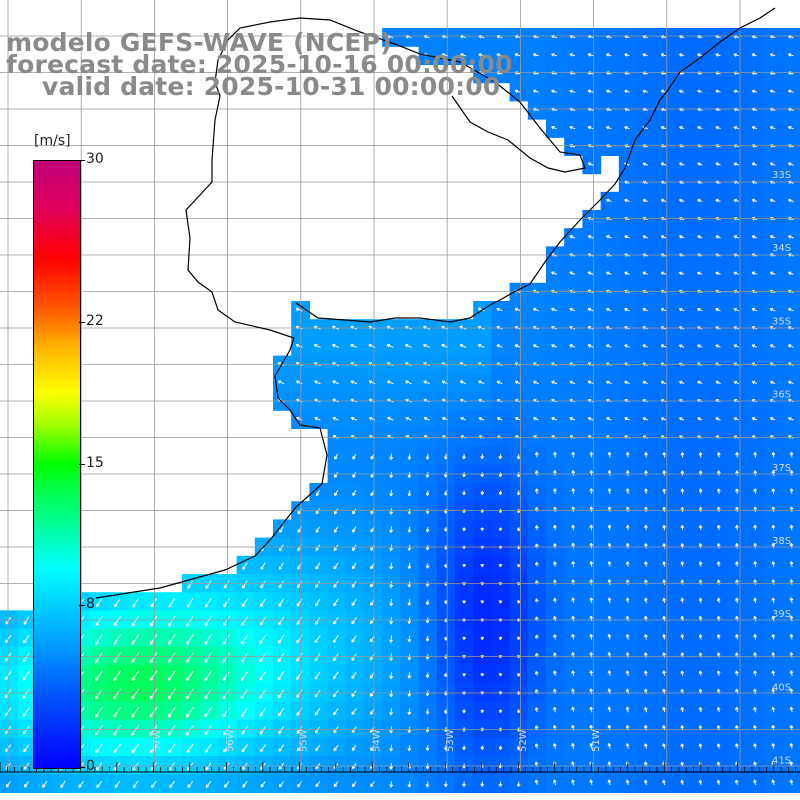 The height and width of the screenshot is (800, 800). Describe the element at coordinates (82, 606) in the screenshot. I see `colorbar-tick-mark` at that location.